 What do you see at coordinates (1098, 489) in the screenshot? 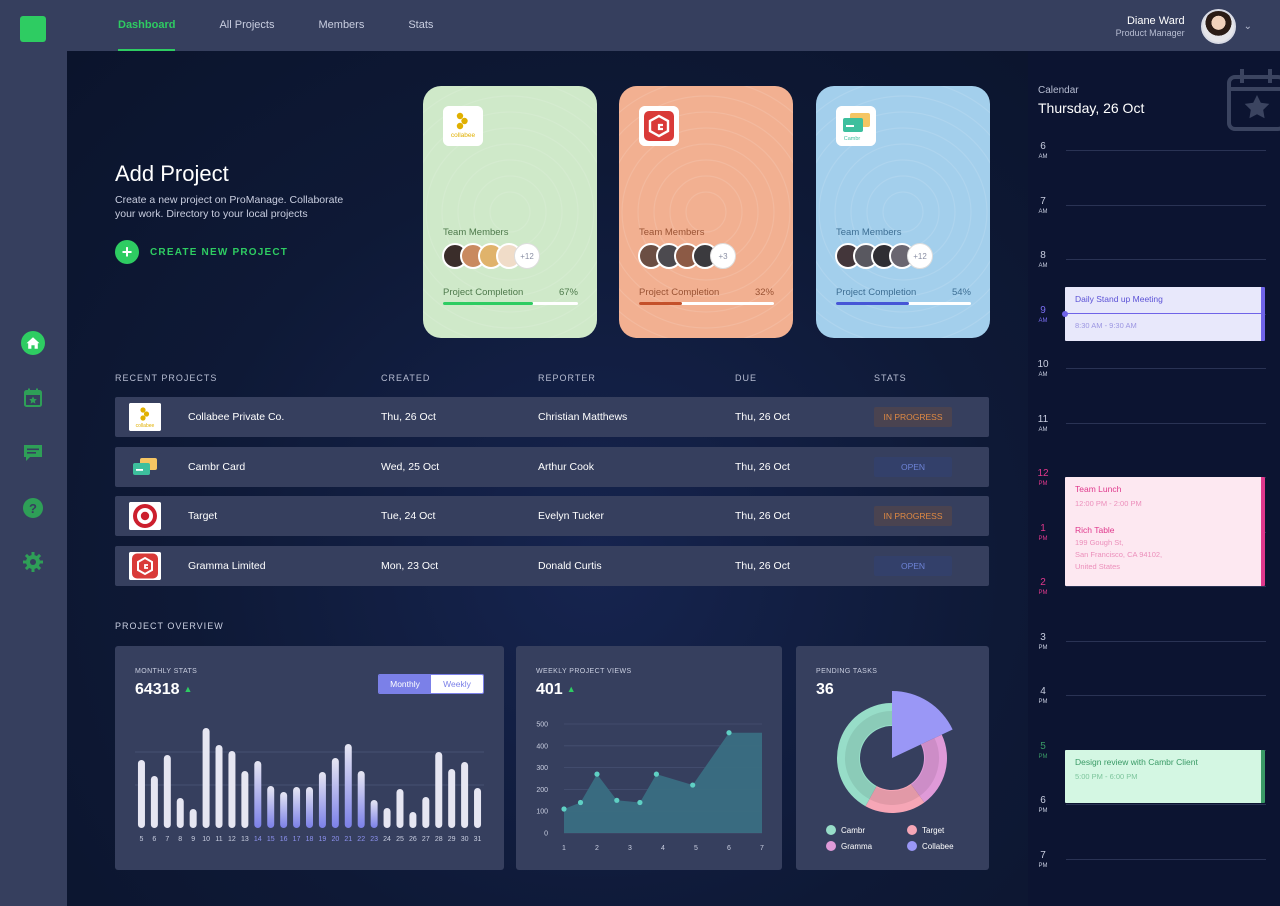
I see `event-title: Team Lunch` at bounding box center [1098, 489].